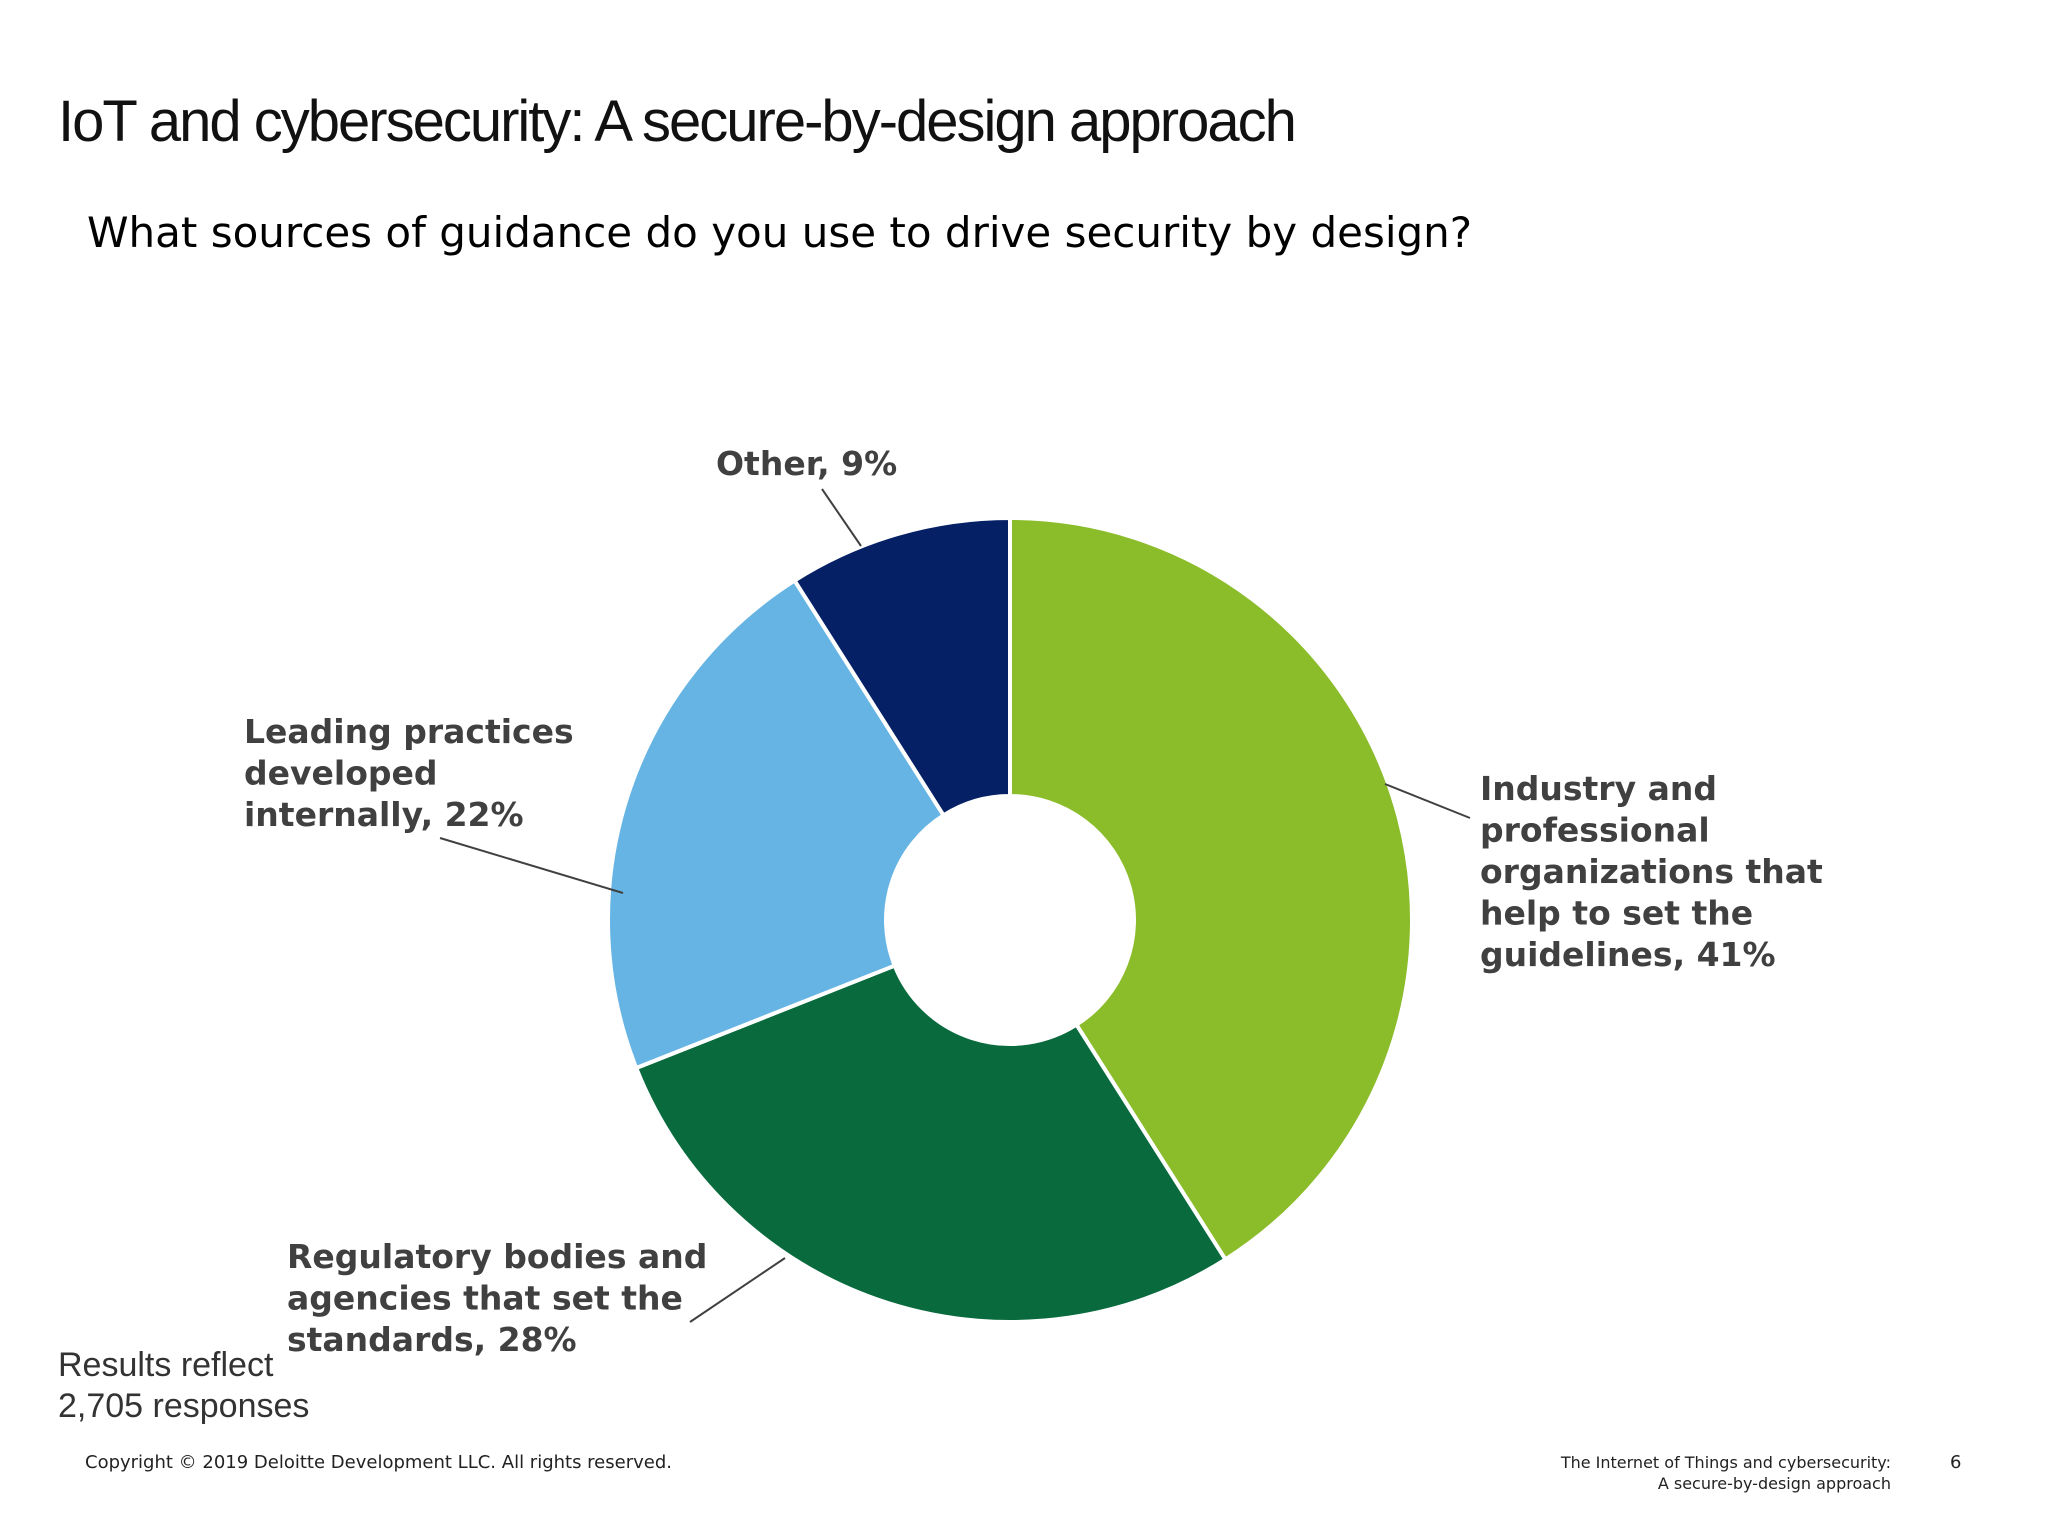 This screenshot has width=2048, height=1536. I want to click on slice-label-line: professional, so click(1595, 830).